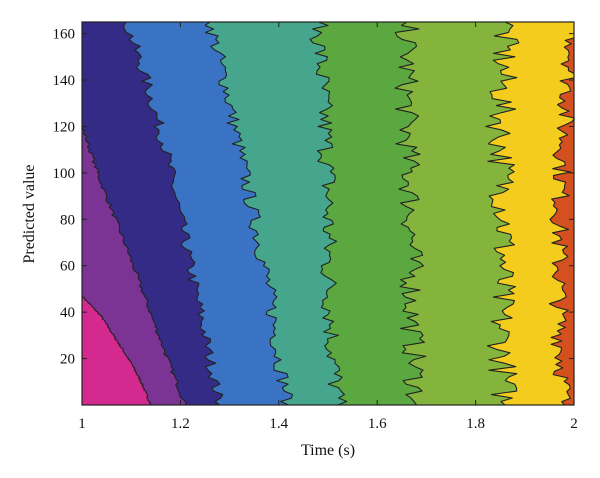 Image resolution: width=600 pixels, height=478 pixels. I want to click on y-tick-label: 60, so click(67, 267).